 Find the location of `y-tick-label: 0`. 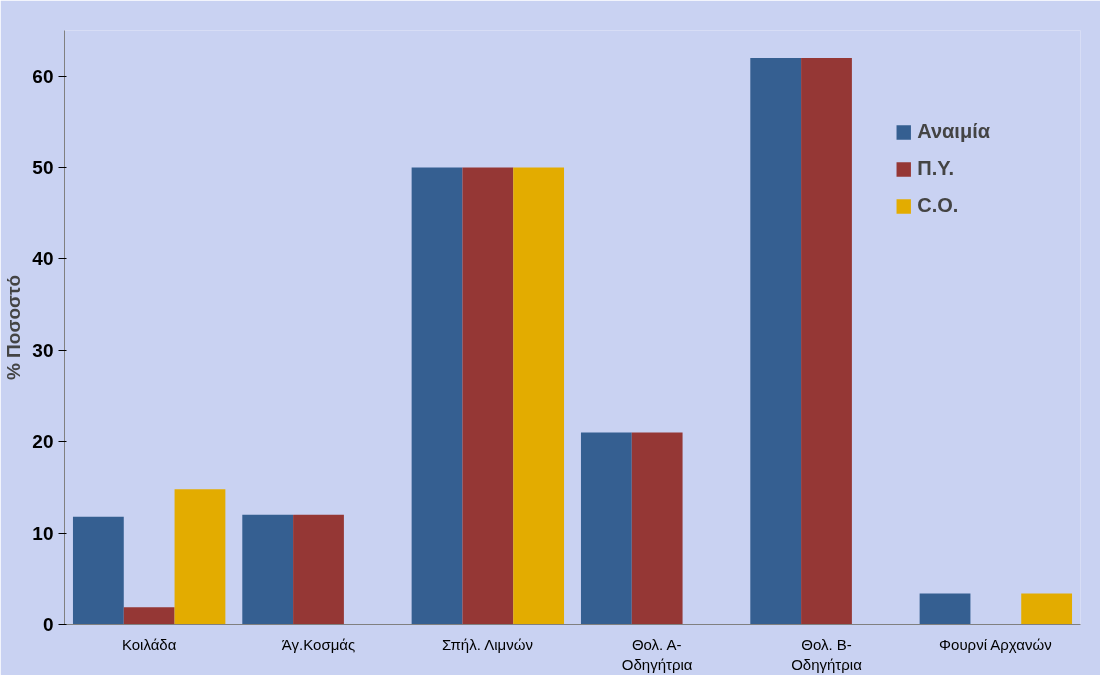

y-tick-label: 0 is located at coordinates (48, 624).